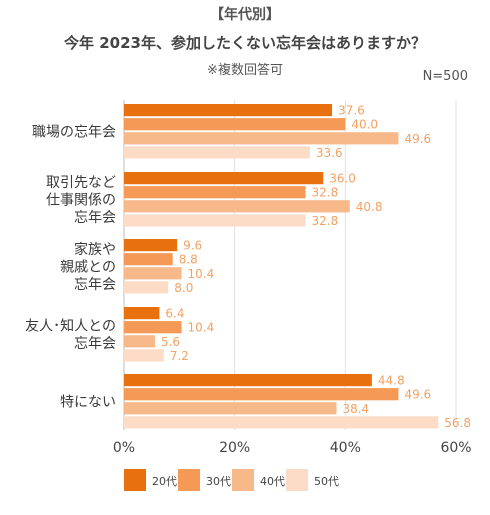 This screenshot has width=490, height=515. I want to click on legend-label: 20代, so click(164, 481).